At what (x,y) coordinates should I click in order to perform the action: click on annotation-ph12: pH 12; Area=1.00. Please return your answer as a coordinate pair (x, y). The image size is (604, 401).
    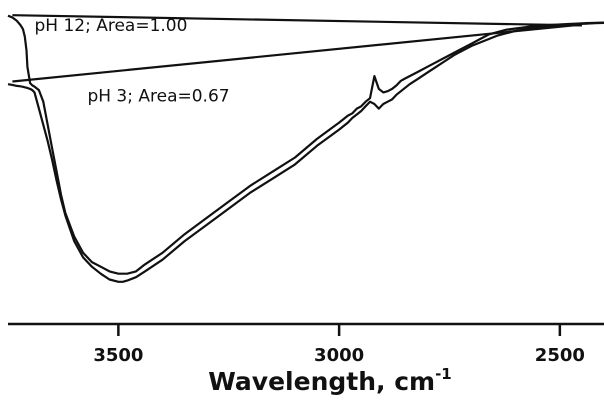
    Looking at the image, I should click on (110, 26).